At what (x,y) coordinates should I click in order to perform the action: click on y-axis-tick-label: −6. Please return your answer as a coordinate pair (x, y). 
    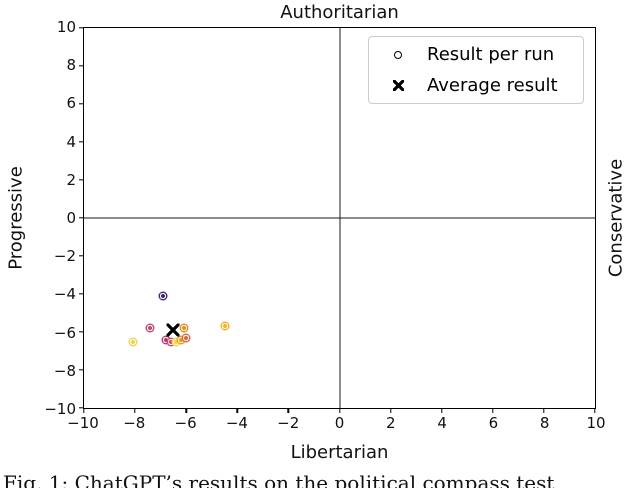
    Looking at the image, I should click on (64, 332).